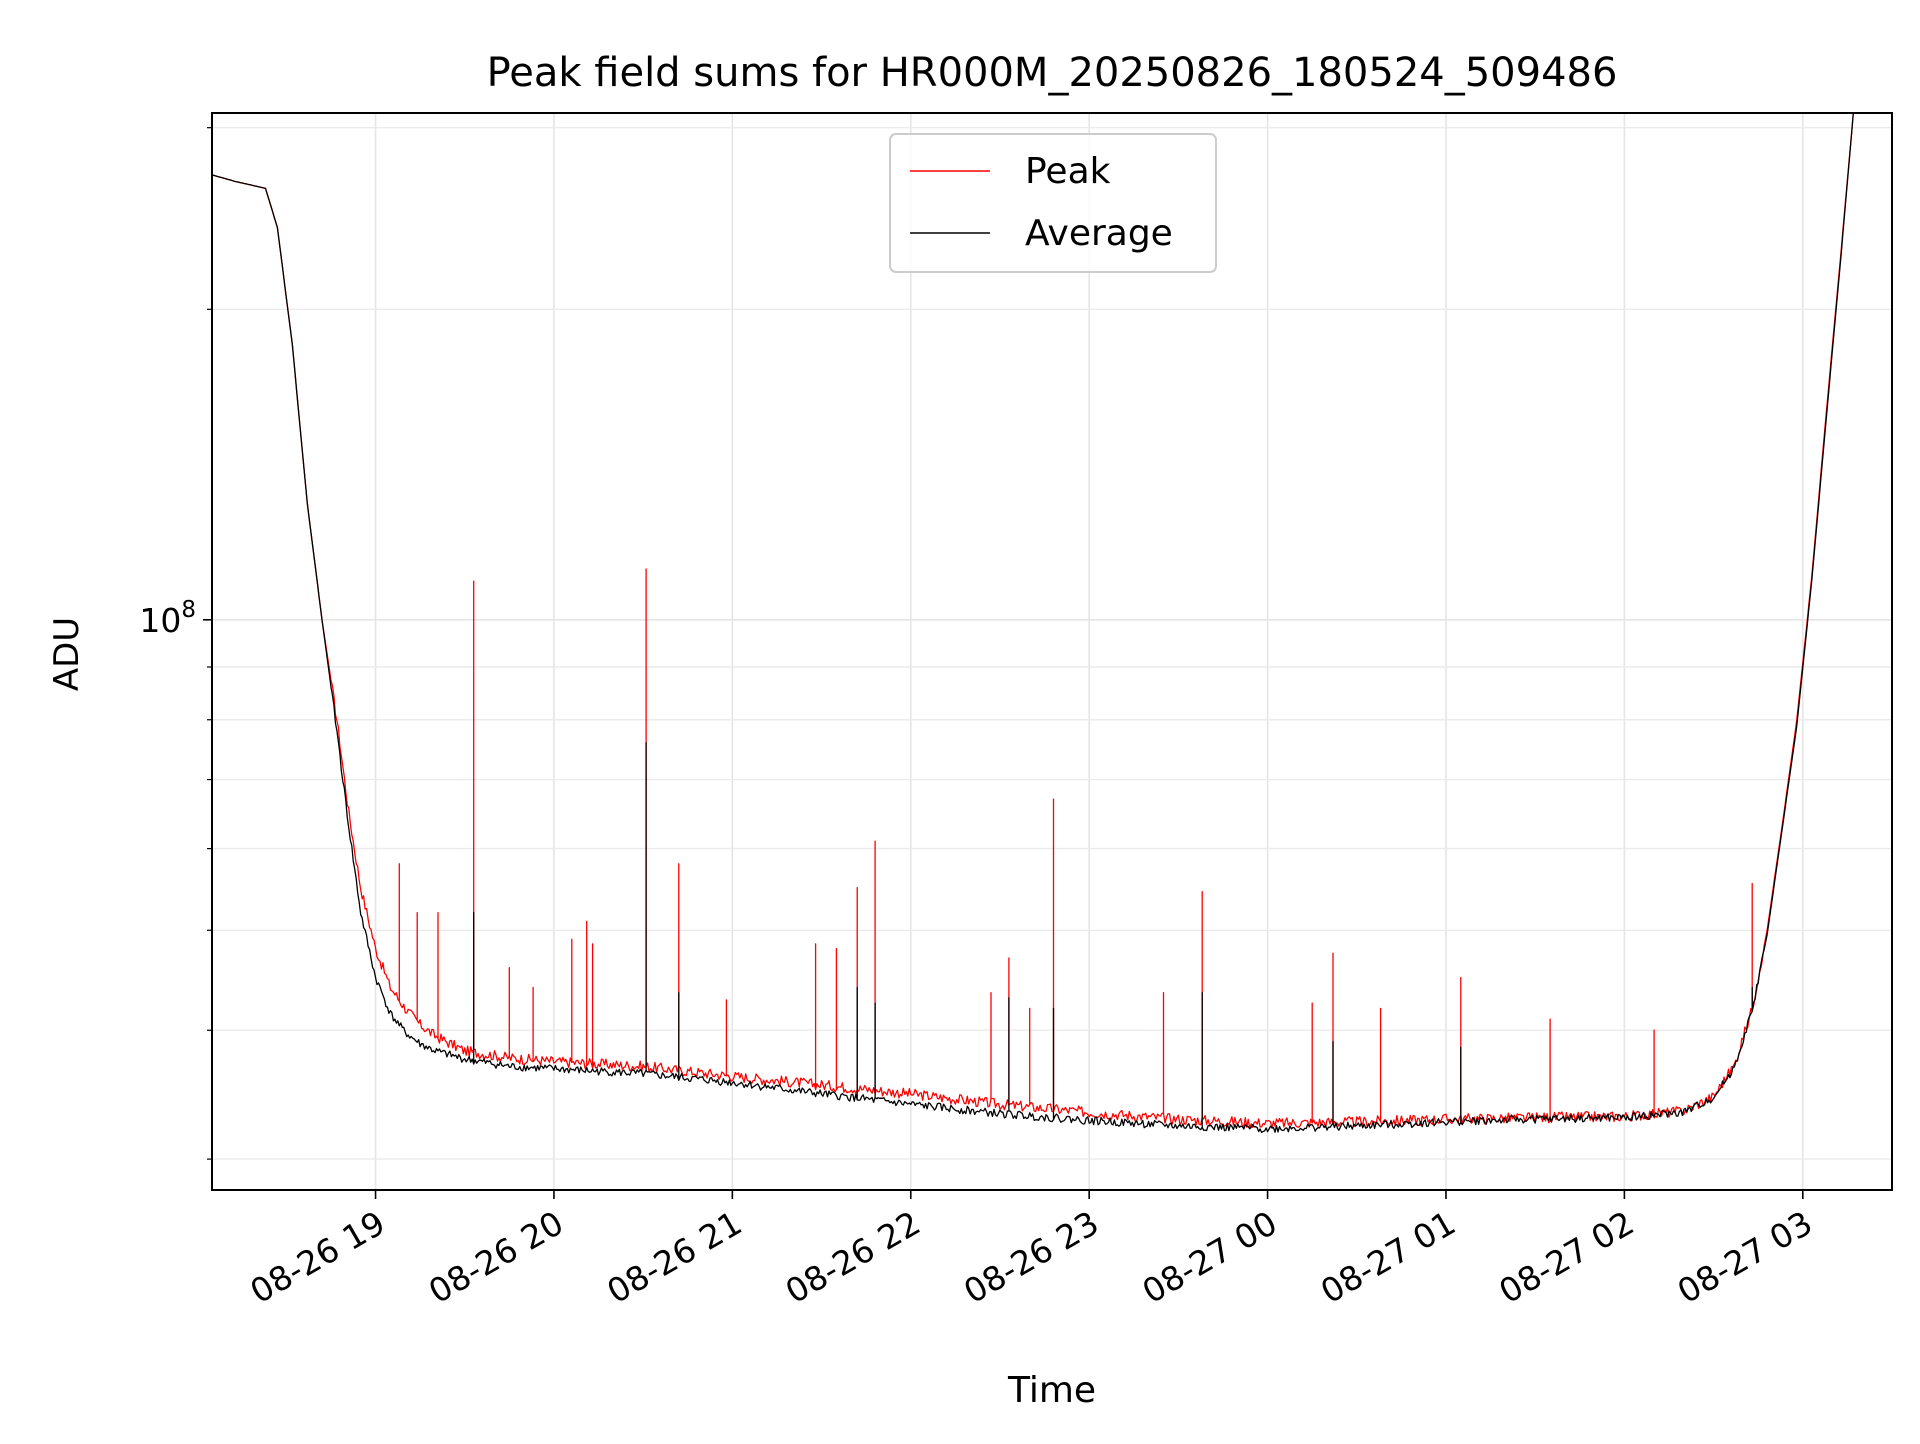 This screenshot has height=1444, width=1920. Describe the element at coordinates (188, 610) in the screenshot. I see `y-tick-label-exponent: 8` at that location.